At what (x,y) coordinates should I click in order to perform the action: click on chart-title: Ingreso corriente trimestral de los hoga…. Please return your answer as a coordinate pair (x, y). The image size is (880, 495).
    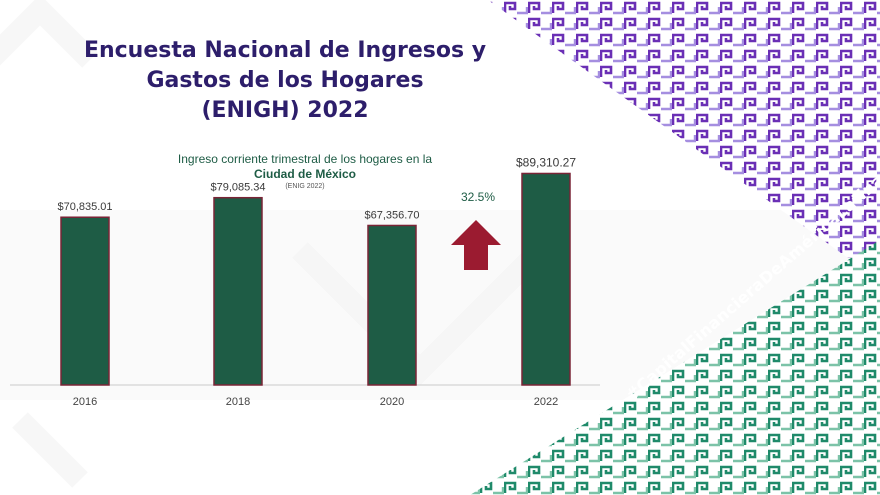
    Looking at the image, I should click on (305, 171).